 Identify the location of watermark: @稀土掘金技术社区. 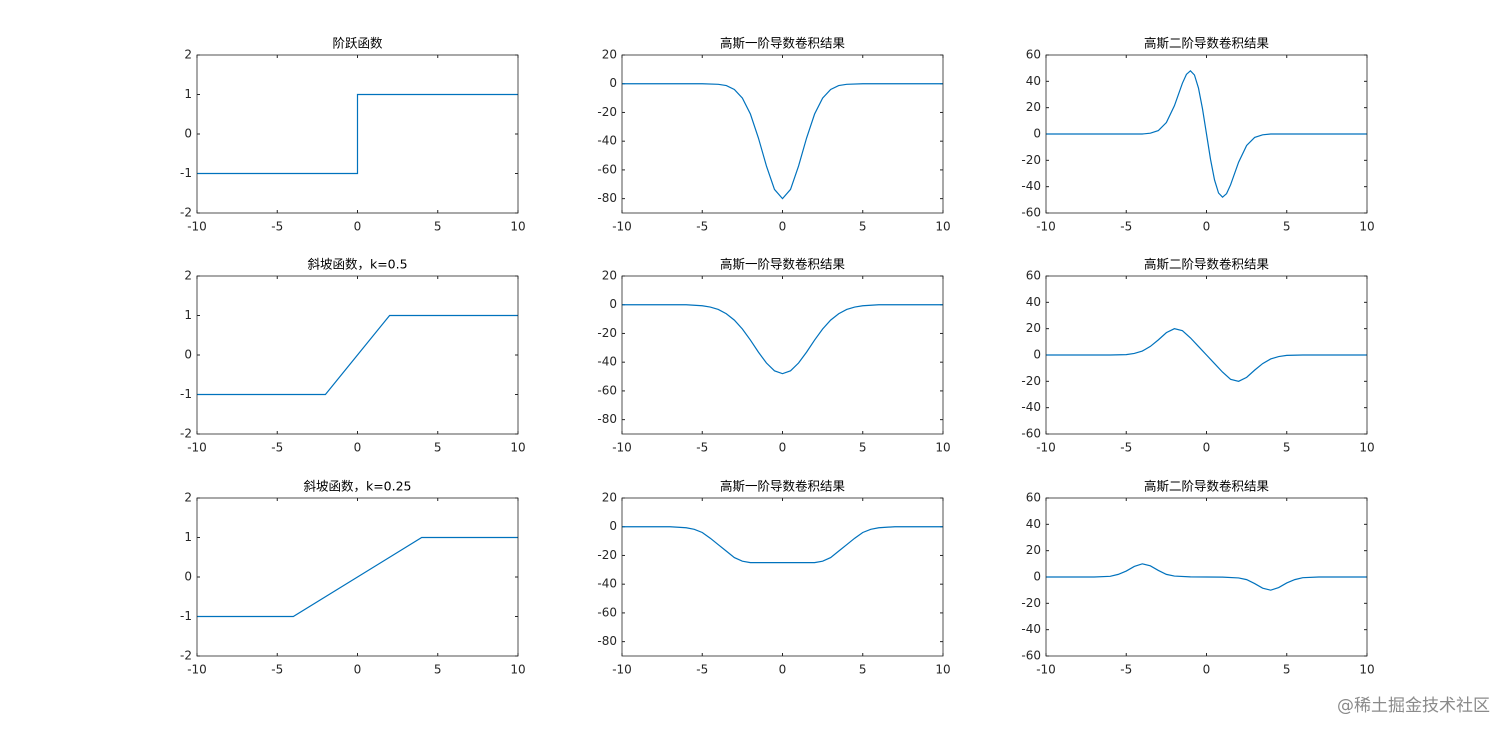
(1413, 706).